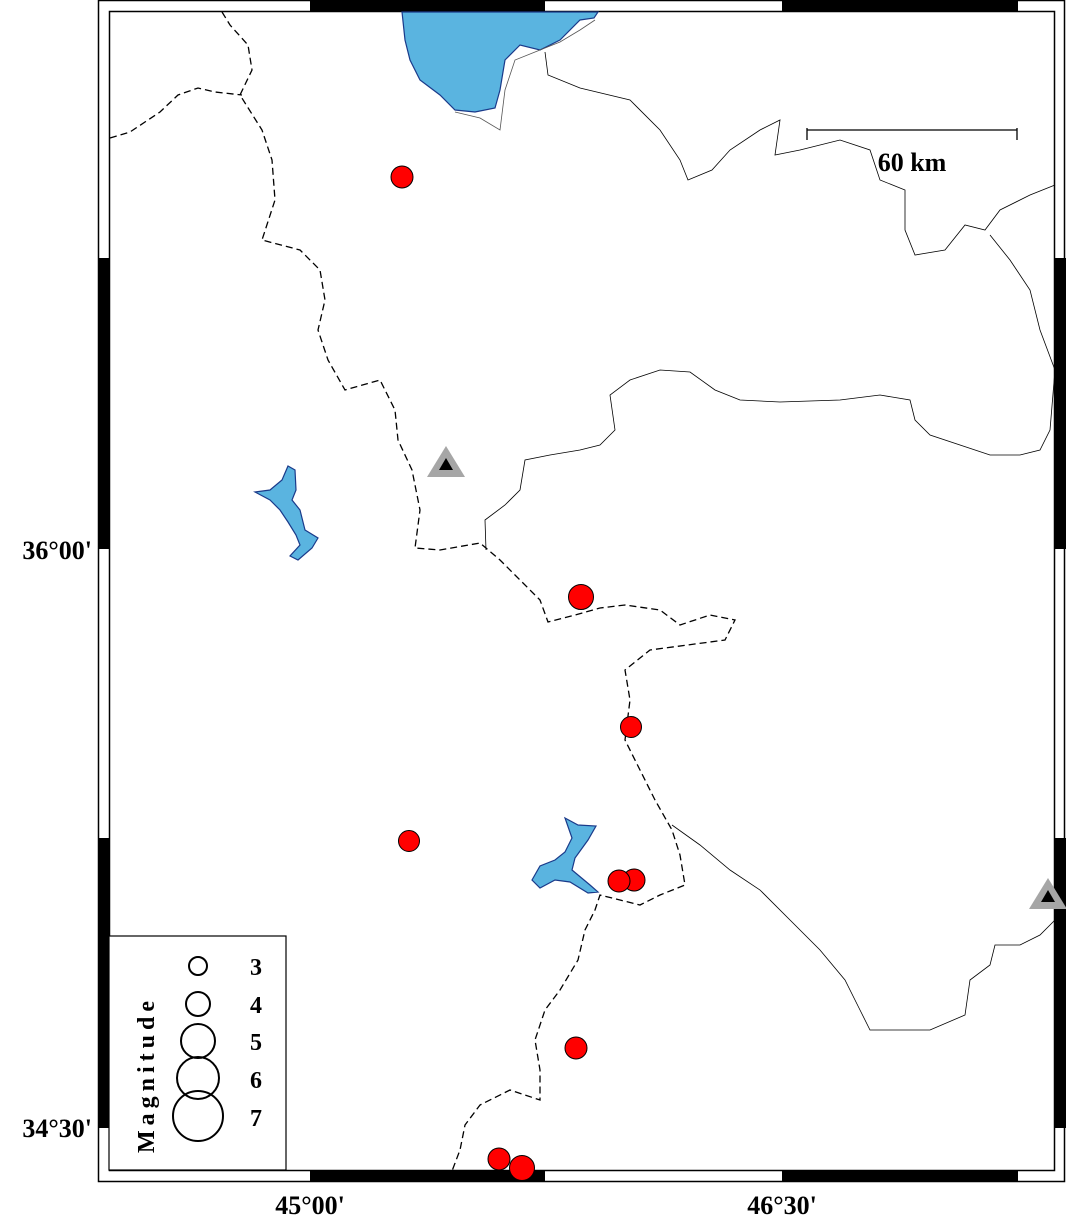  Describe the element at coordinates (256, 1043) in the screenshot. I see `legend-label: 5` at that location.